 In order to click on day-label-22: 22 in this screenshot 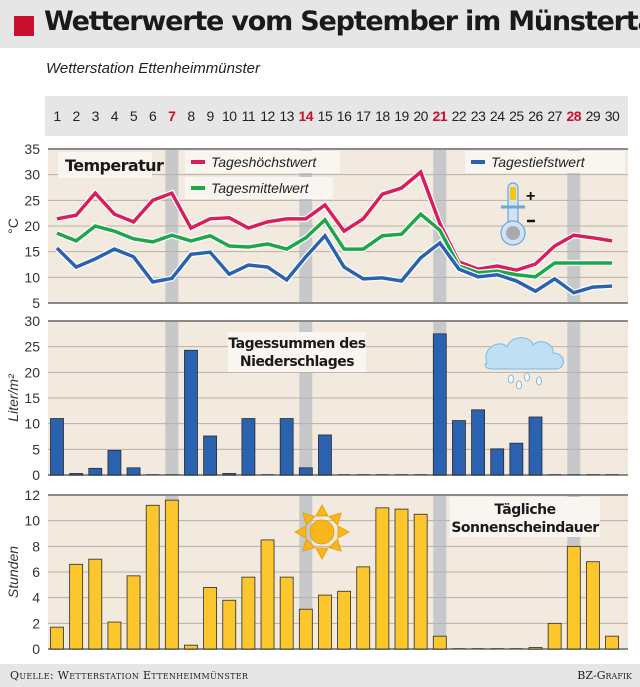, I will do `click(459, 116)`.